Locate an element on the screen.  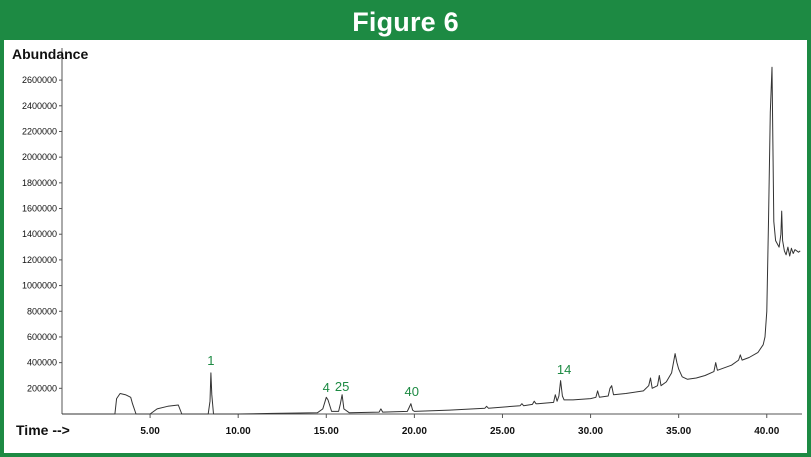
y-tick-label: 2200000 is located at coordinates (39, 131).